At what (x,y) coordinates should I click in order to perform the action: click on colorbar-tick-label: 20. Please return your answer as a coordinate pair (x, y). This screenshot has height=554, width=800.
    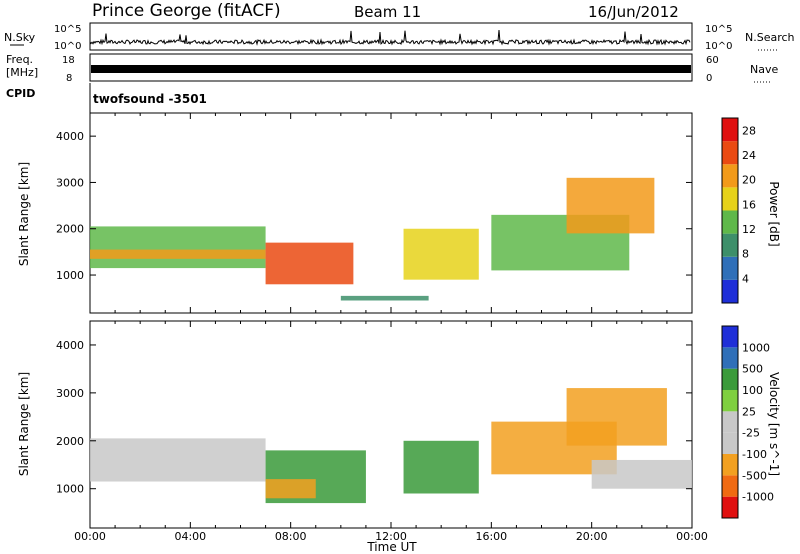
    Looking at the image, I should click on (749, 180).